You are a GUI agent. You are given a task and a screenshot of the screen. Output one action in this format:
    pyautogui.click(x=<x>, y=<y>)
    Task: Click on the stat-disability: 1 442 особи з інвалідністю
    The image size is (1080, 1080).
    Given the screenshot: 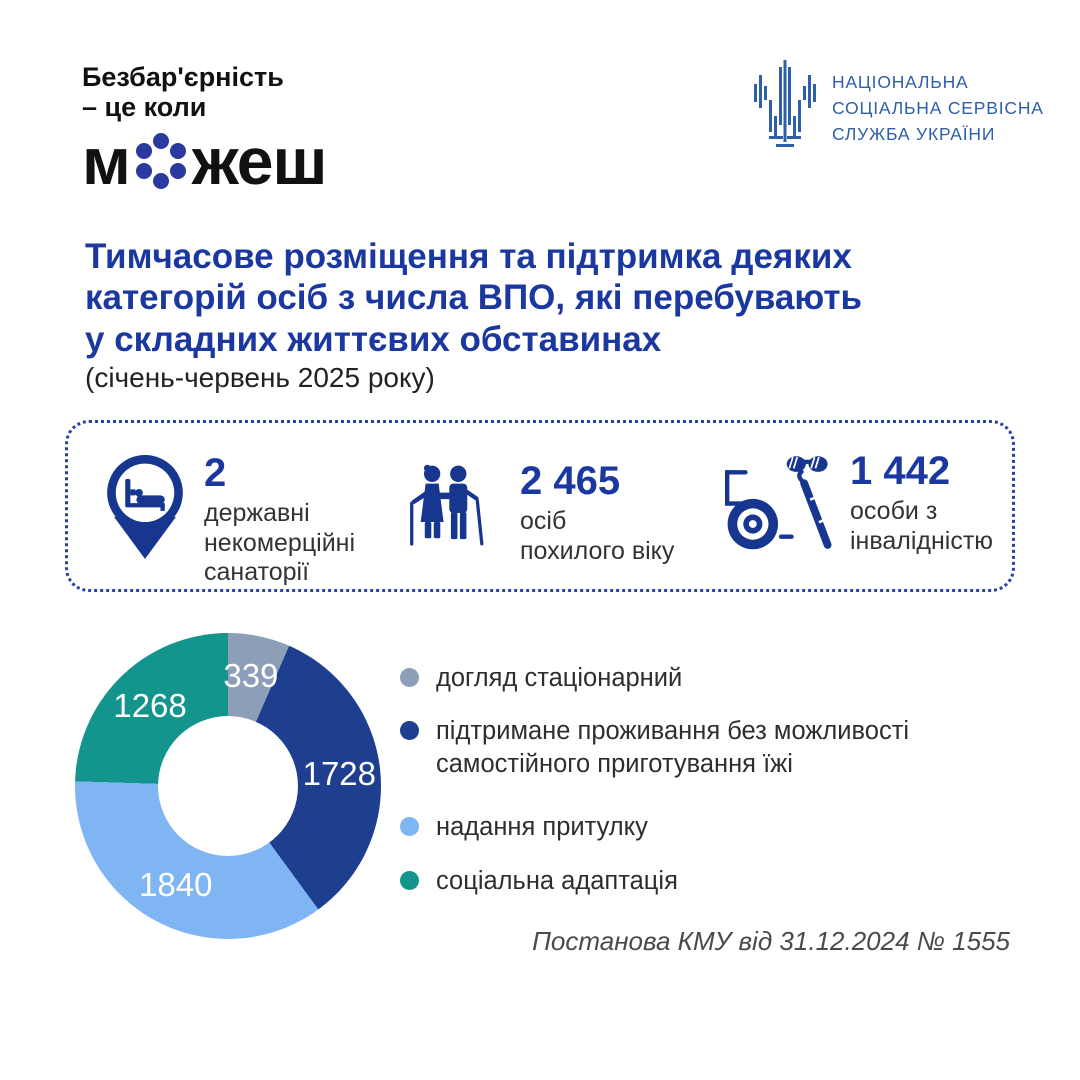 What is the action you would take?
    pyautogui.click(x=854, y=503)
    